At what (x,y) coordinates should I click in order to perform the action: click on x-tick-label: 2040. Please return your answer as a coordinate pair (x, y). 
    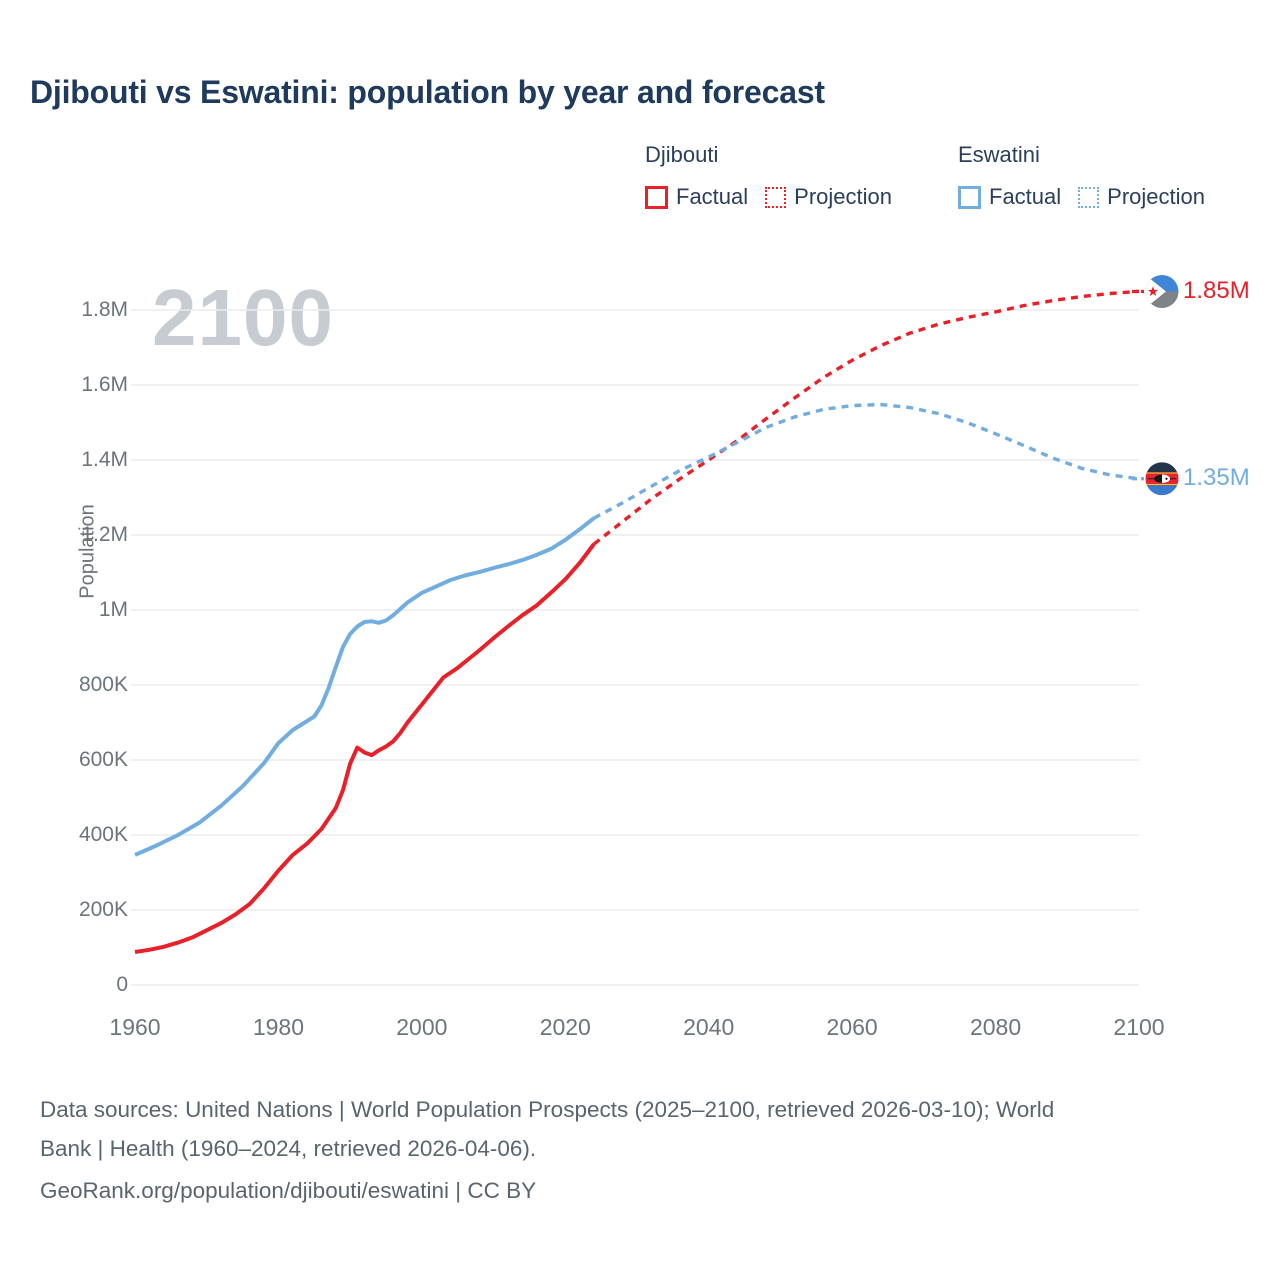
    Looking at the image, I should click on (709, 1027).